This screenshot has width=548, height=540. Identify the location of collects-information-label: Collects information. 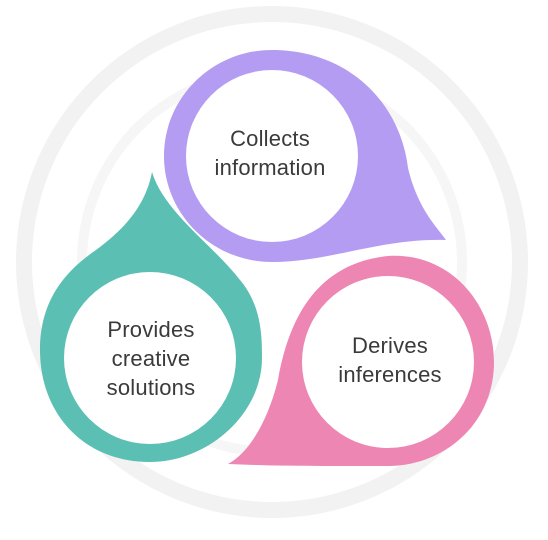
(270, 153).